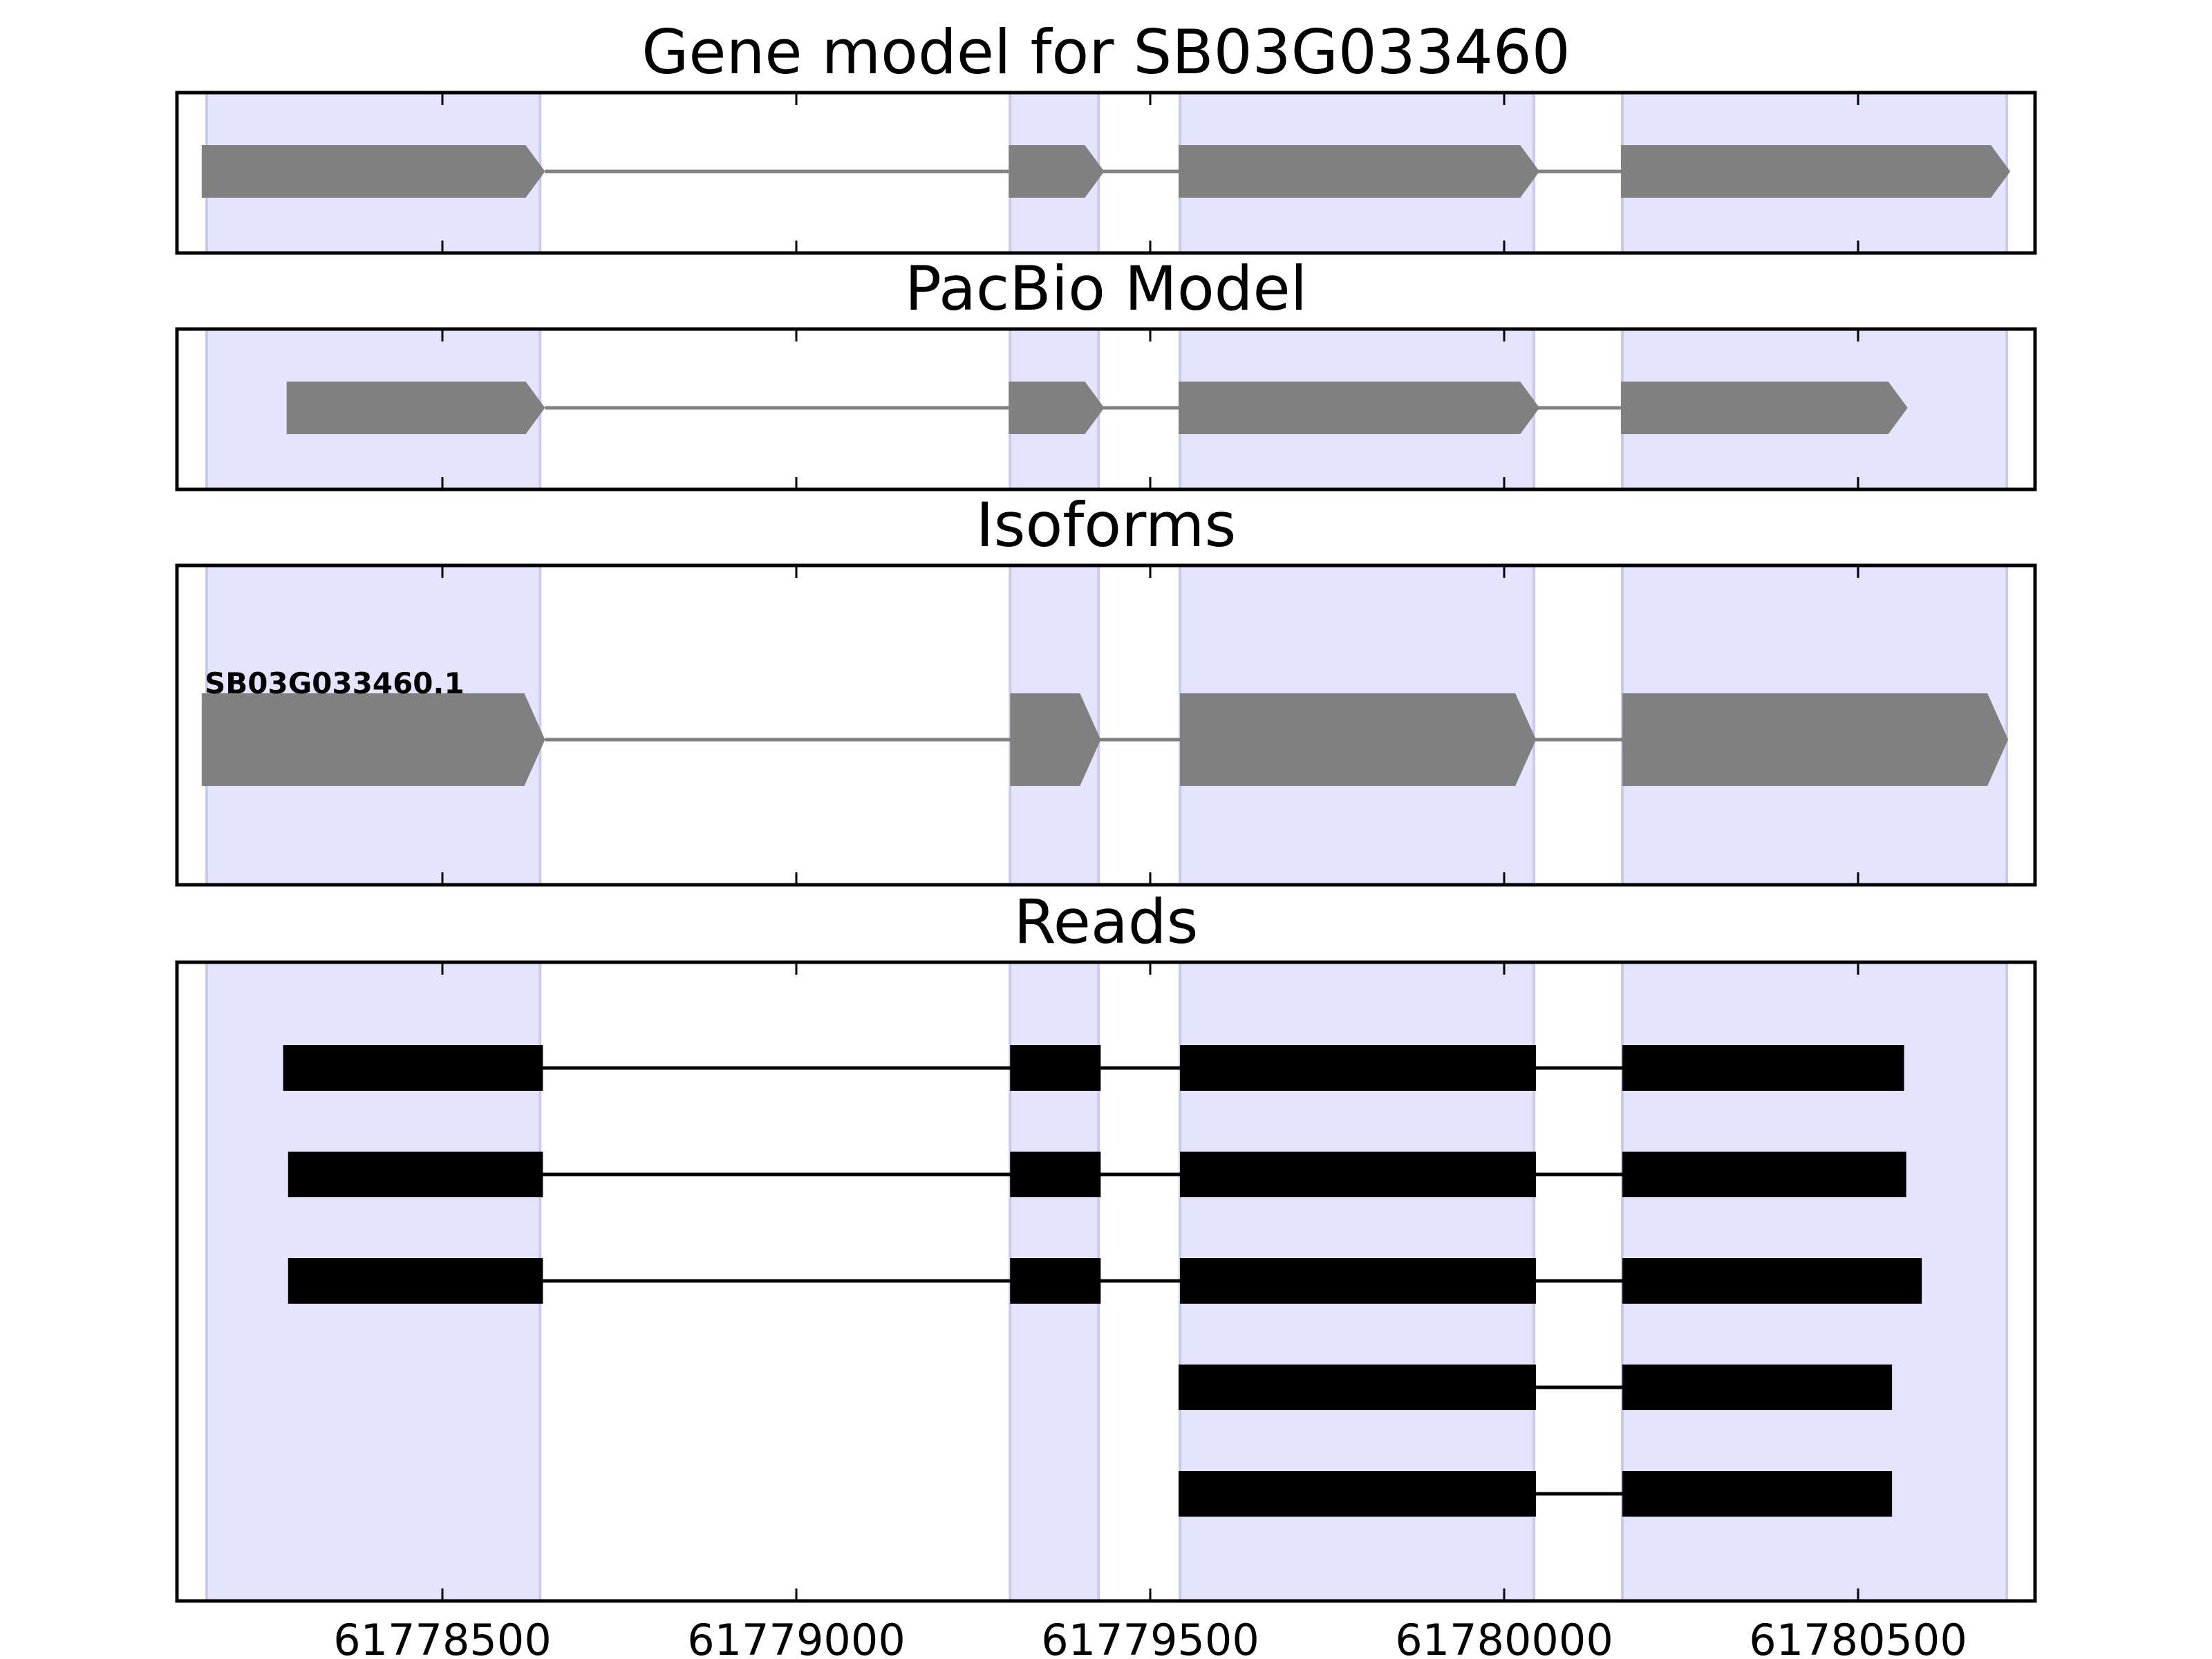  I want to click on reads-title: Reads, so click(1106, 922).